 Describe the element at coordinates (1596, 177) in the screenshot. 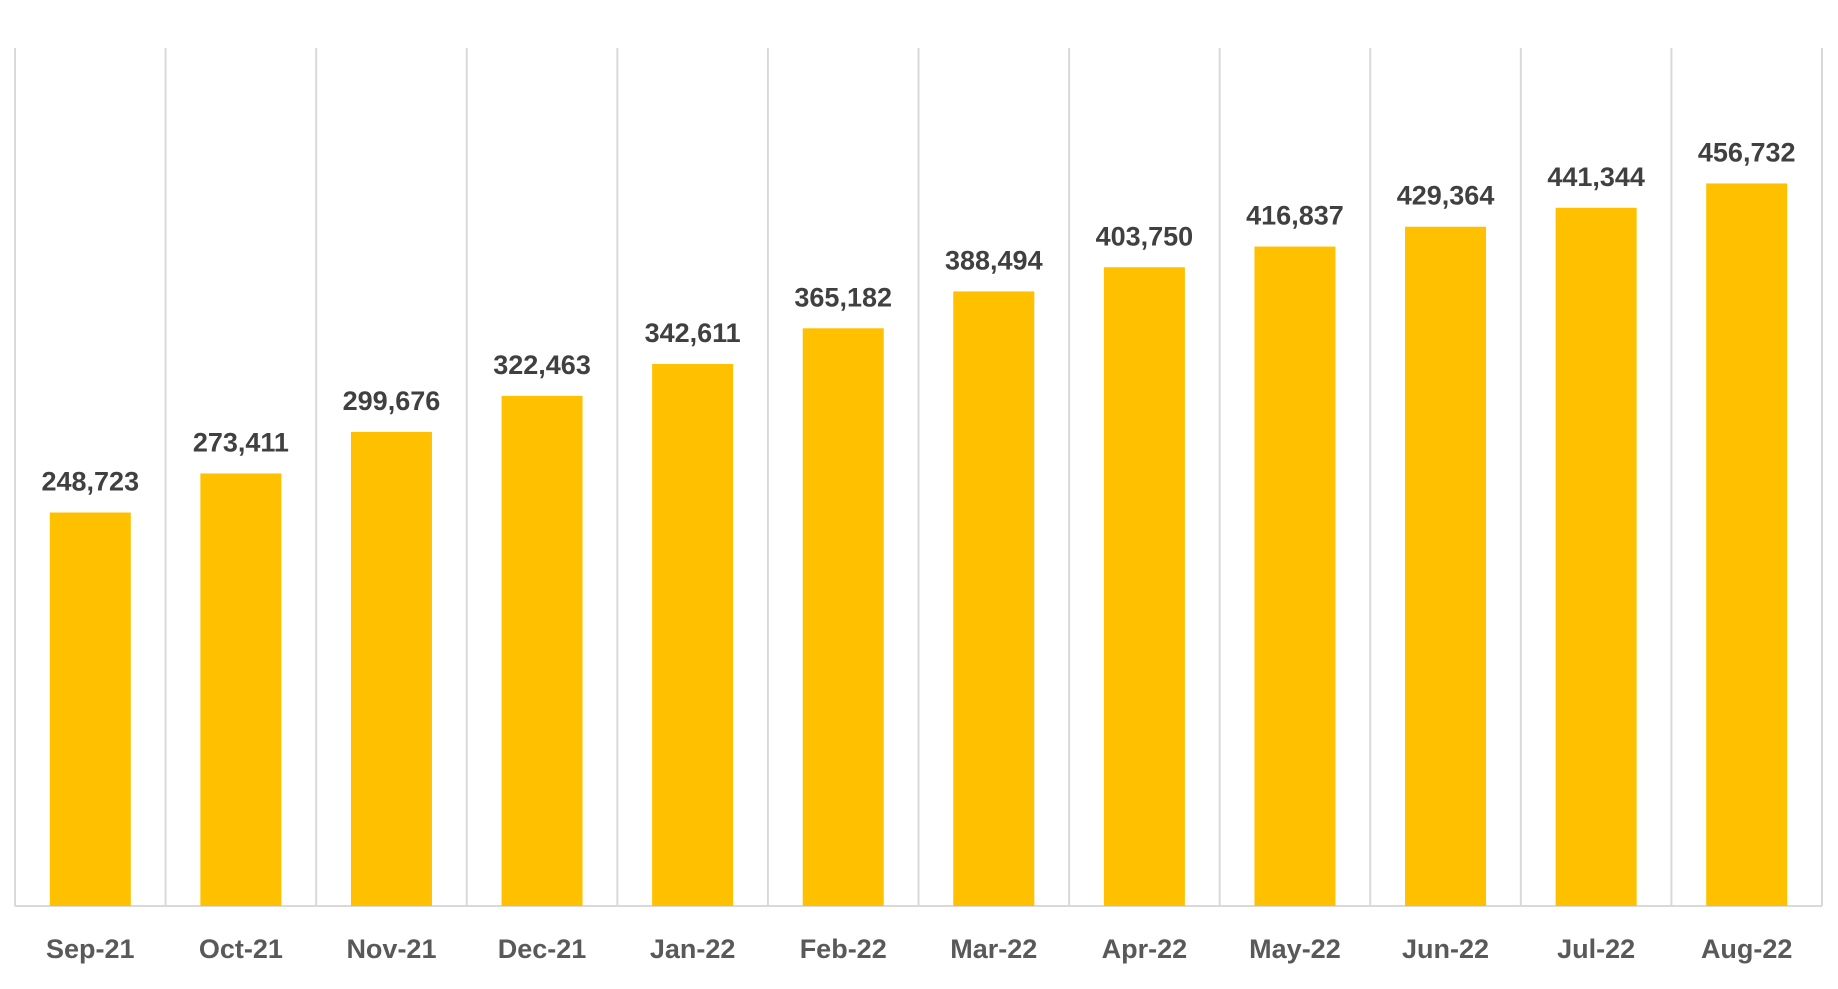

I see `data-label-jul-22: 441,344` at that location.